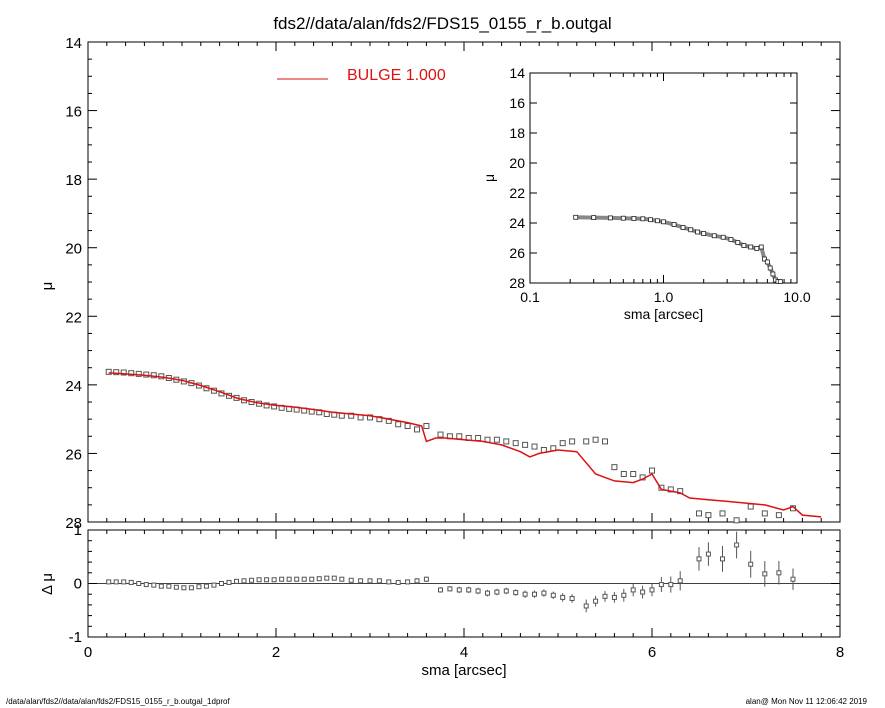 This screenshot has width=885, height=708. What do you see at coordinates (396, 75) in the screenshot?
I see `legend-label-bulge: BULGE 1.000` at bounding box center [396, 75].